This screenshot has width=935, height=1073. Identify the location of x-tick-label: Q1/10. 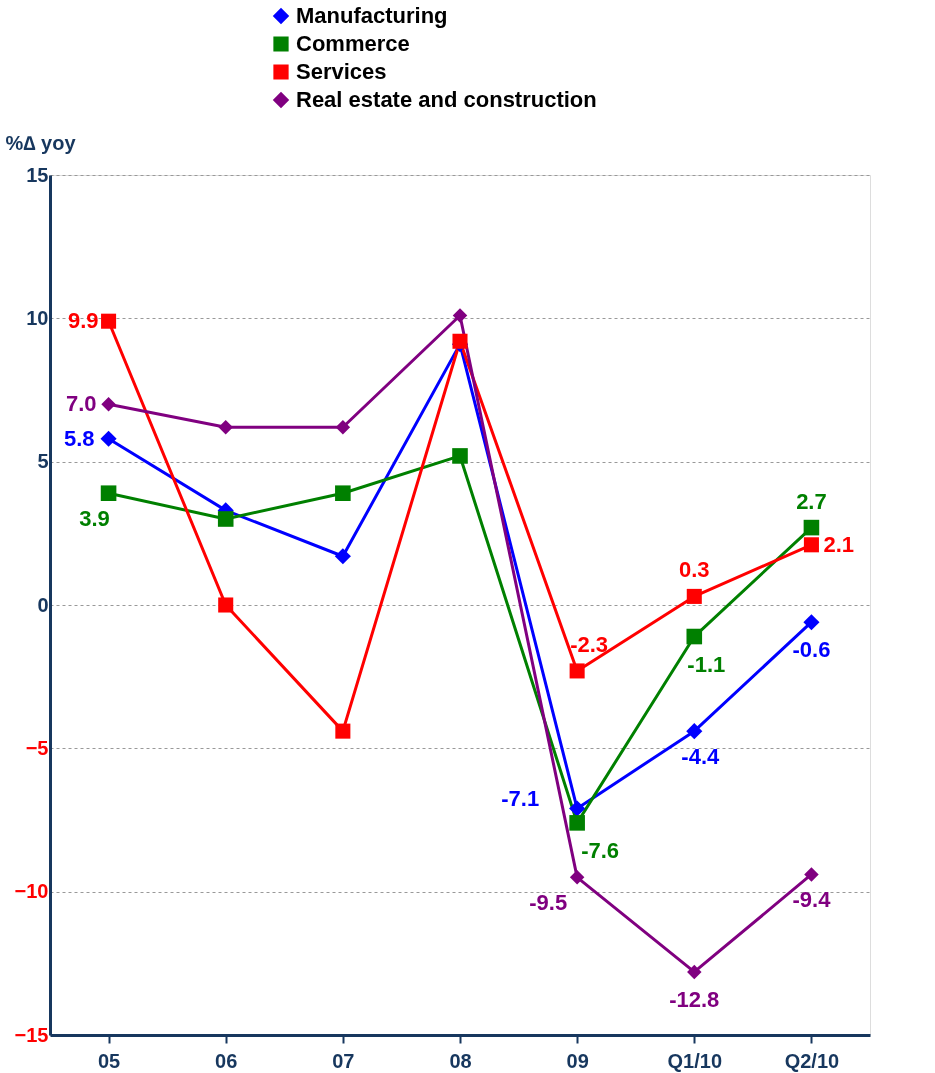
(695, 1060).